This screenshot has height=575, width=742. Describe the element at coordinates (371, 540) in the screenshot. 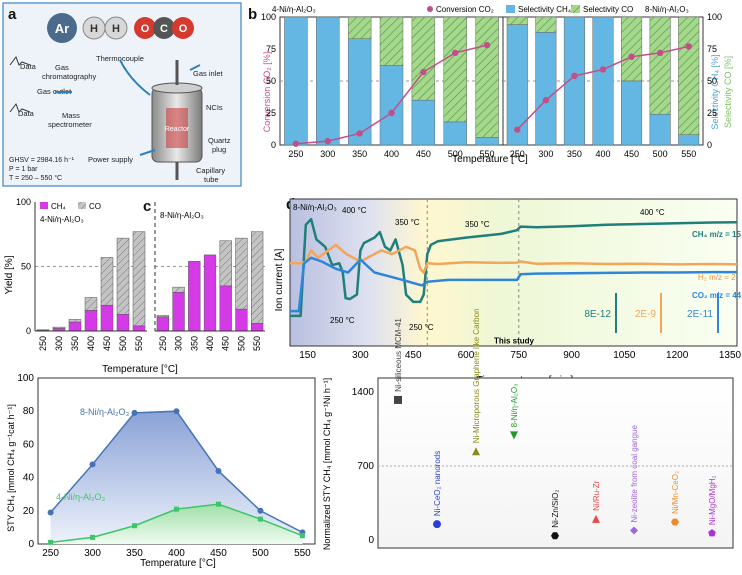

I see `f-ytick-0: 0` at that location.